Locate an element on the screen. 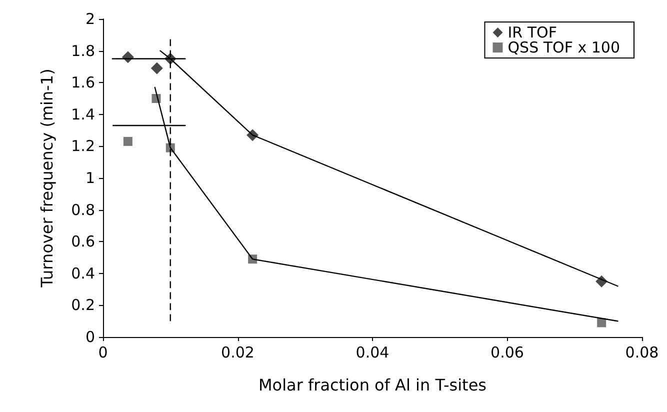  legend-label: QSS TOF x 100 is located at coordinates (564, 47).